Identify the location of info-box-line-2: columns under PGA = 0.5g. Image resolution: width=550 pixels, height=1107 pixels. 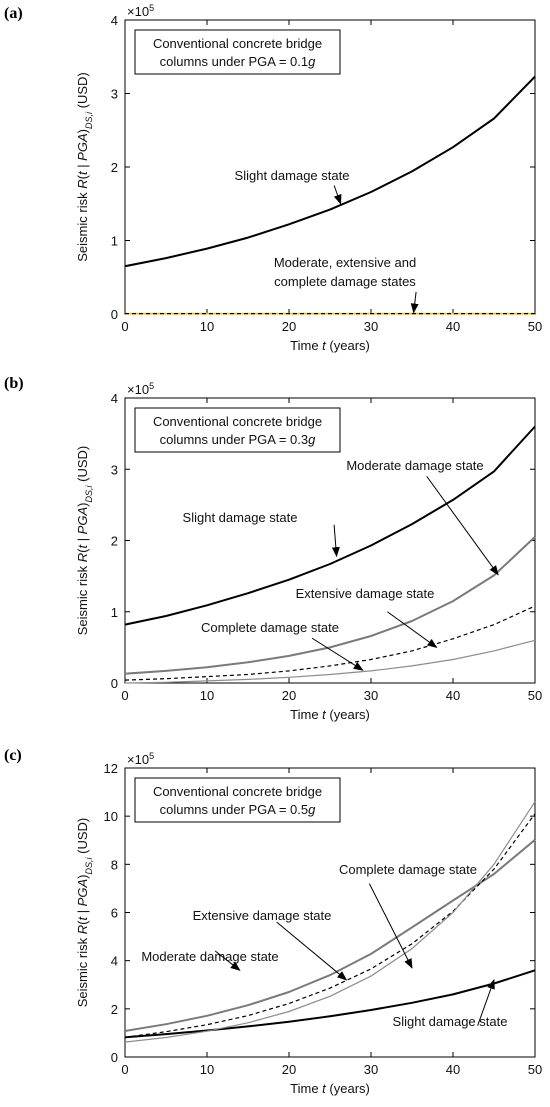
(238, 809).